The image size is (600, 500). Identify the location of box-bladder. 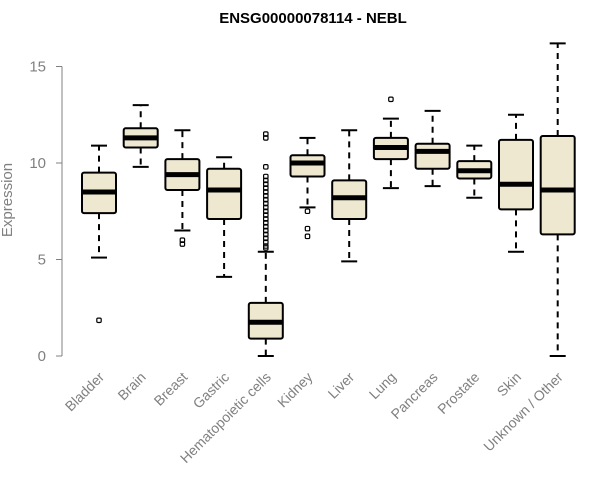
(99, 234).